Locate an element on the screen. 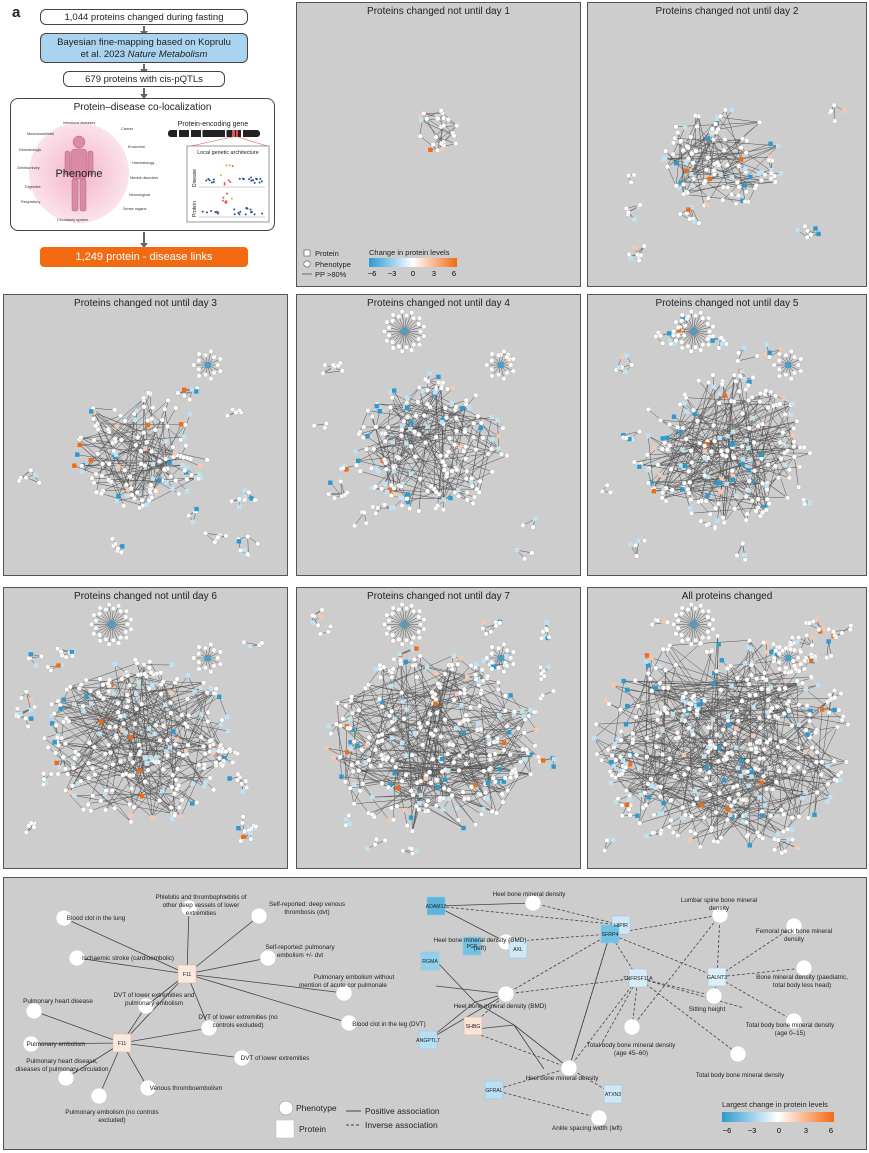 The width and height of the screenshot is (869, 1153). flow-step-1: 1,044 proteins changed during fasting is located at coordinates (144, 17).